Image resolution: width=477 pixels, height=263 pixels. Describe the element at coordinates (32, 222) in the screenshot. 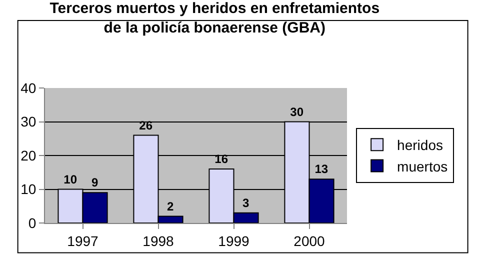

I see `y-tick-label: 0` at that location.